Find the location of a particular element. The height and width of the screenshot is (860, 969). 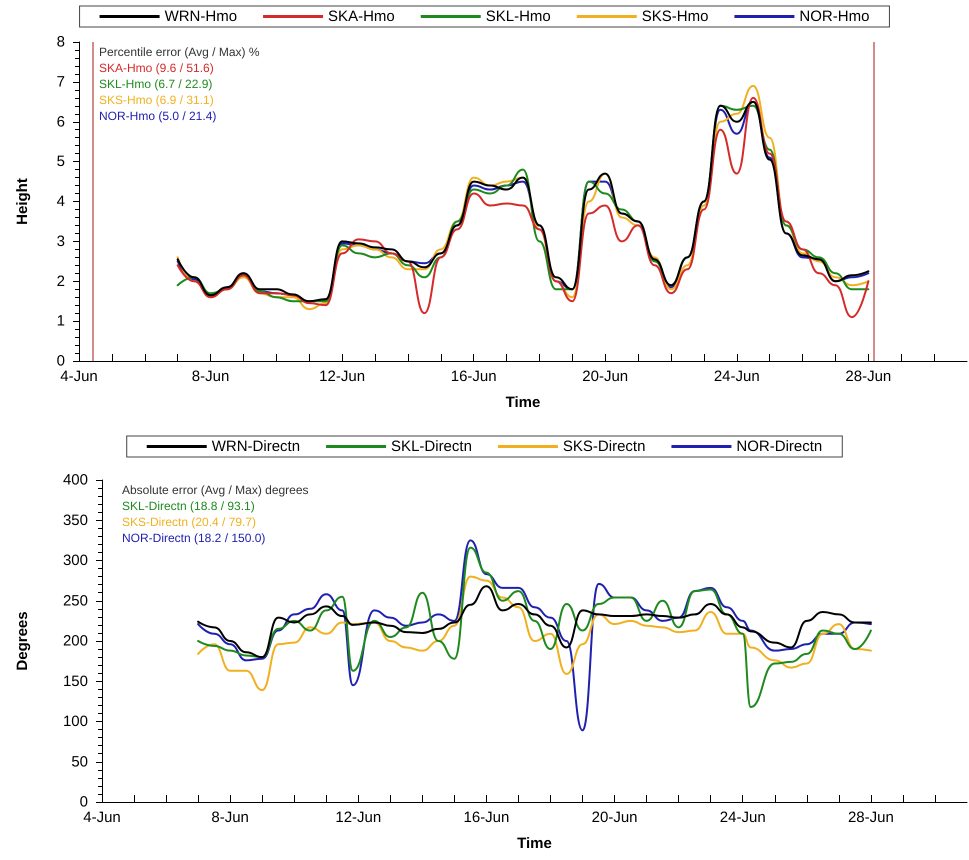

y-tick-label: 1 is located at coordinates (60, 321).